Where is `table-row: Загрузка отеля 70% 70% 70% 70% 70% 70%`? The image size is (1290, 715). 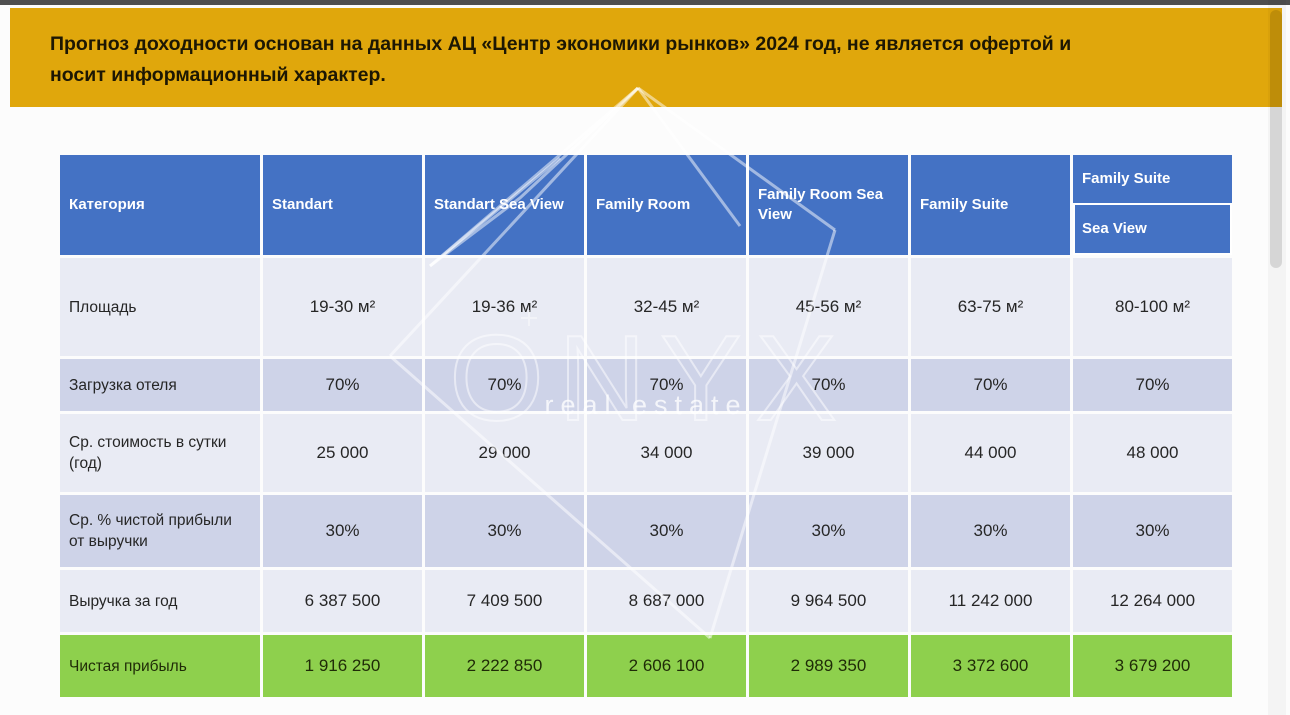 table-row: Загрузка отеля 70% 70% 70% 70% 70% 70% is located at coordinates (646, 385).